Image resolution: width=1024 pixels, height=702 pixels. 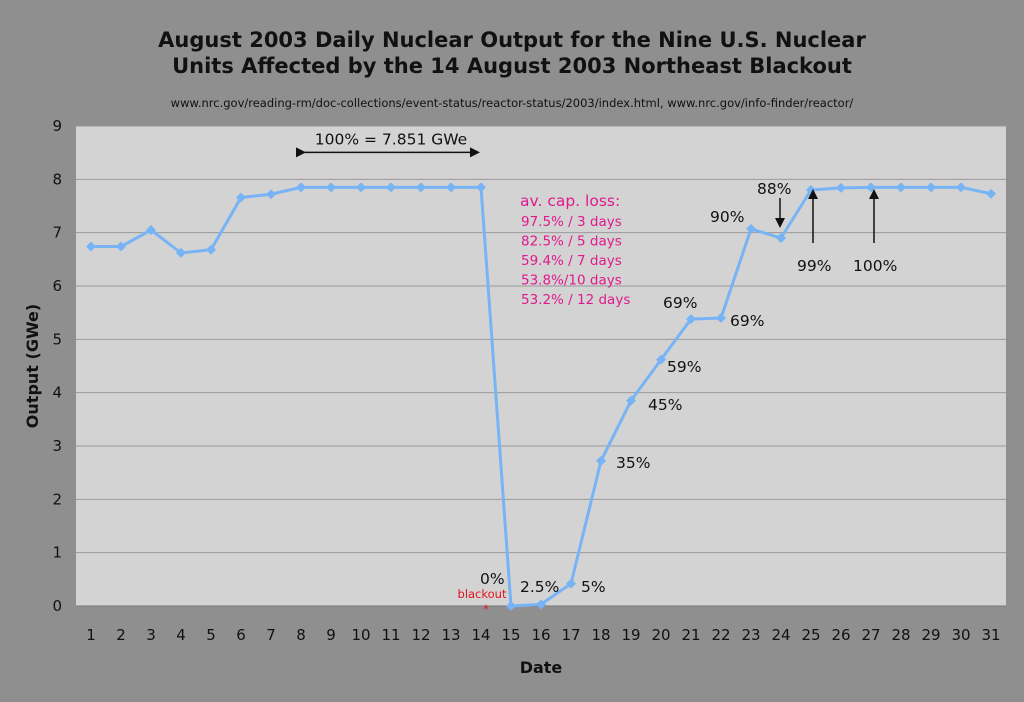 I want to click on x-tick-label: 27, so click(x=870, y=635).